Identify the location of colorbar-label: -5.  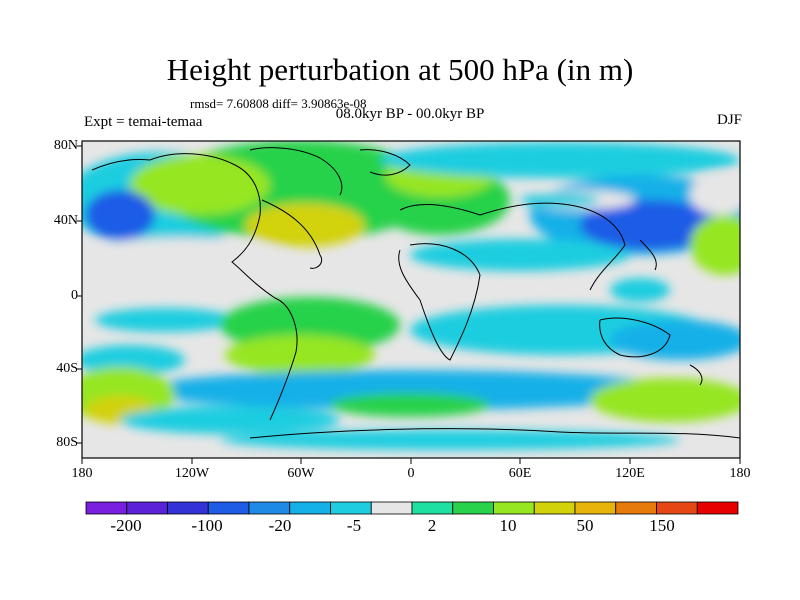
(354, 525).